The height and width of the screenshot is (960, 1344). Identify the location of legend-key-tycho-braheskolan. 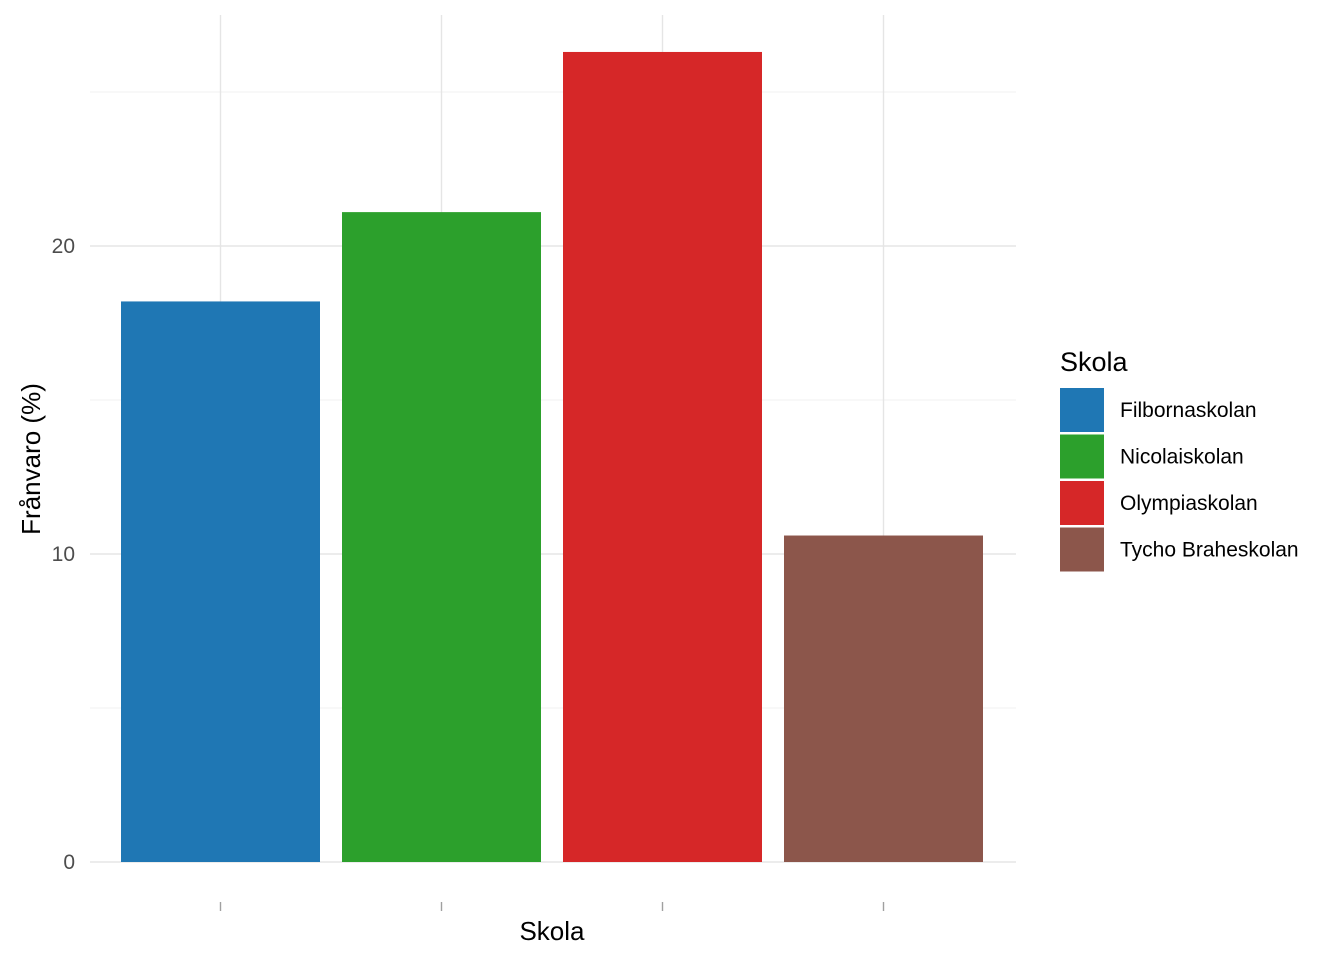
(1082, 549).